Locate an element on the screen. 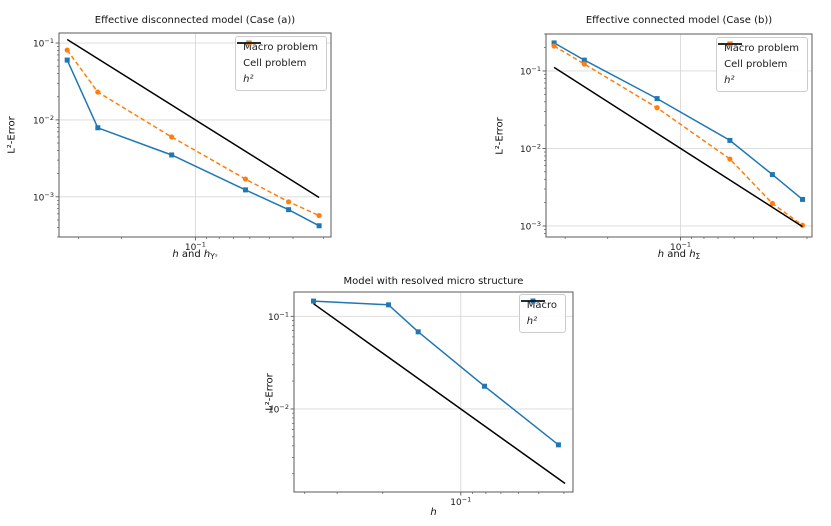  x-axis-label-subscript: Σ is located at coordinates (698, 256).